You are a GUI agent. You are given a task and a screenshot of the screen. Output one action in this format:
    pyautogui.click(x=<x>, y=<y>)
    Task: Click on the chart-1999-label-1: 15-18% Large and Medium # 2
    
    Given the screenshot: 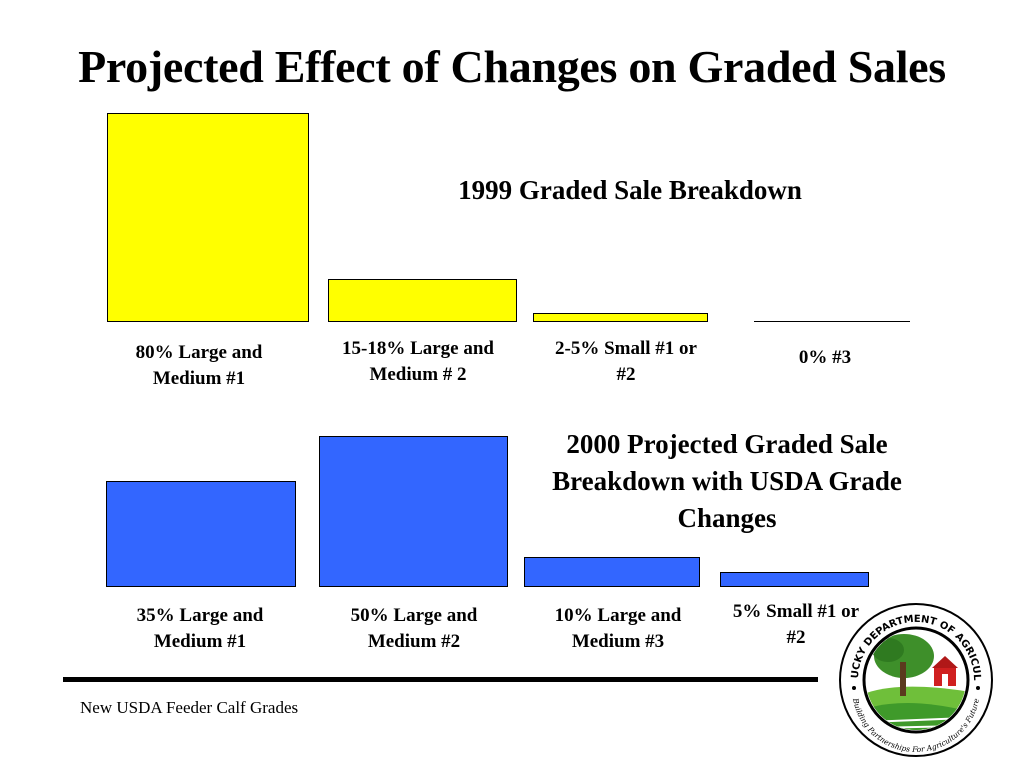 What is the action you would take?
    pyautogui.click(x=418, y=361)
    